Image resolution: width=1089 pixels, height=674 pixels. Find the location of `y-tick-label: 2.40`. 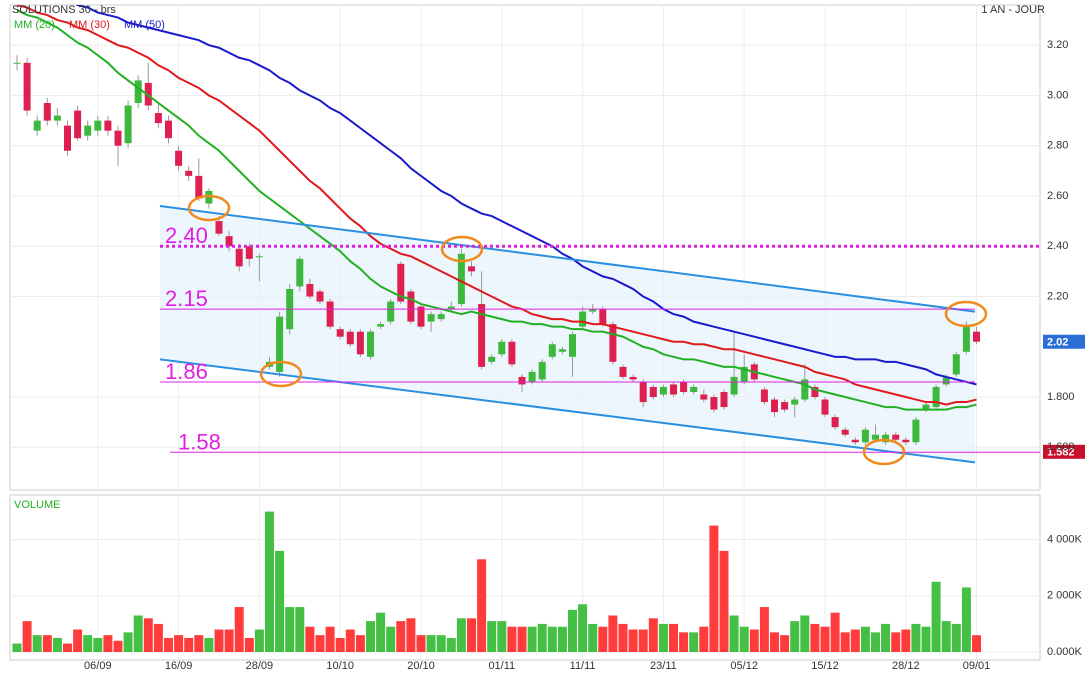

y-tick-label: 2.40 is located at coordinates (1057, 246).